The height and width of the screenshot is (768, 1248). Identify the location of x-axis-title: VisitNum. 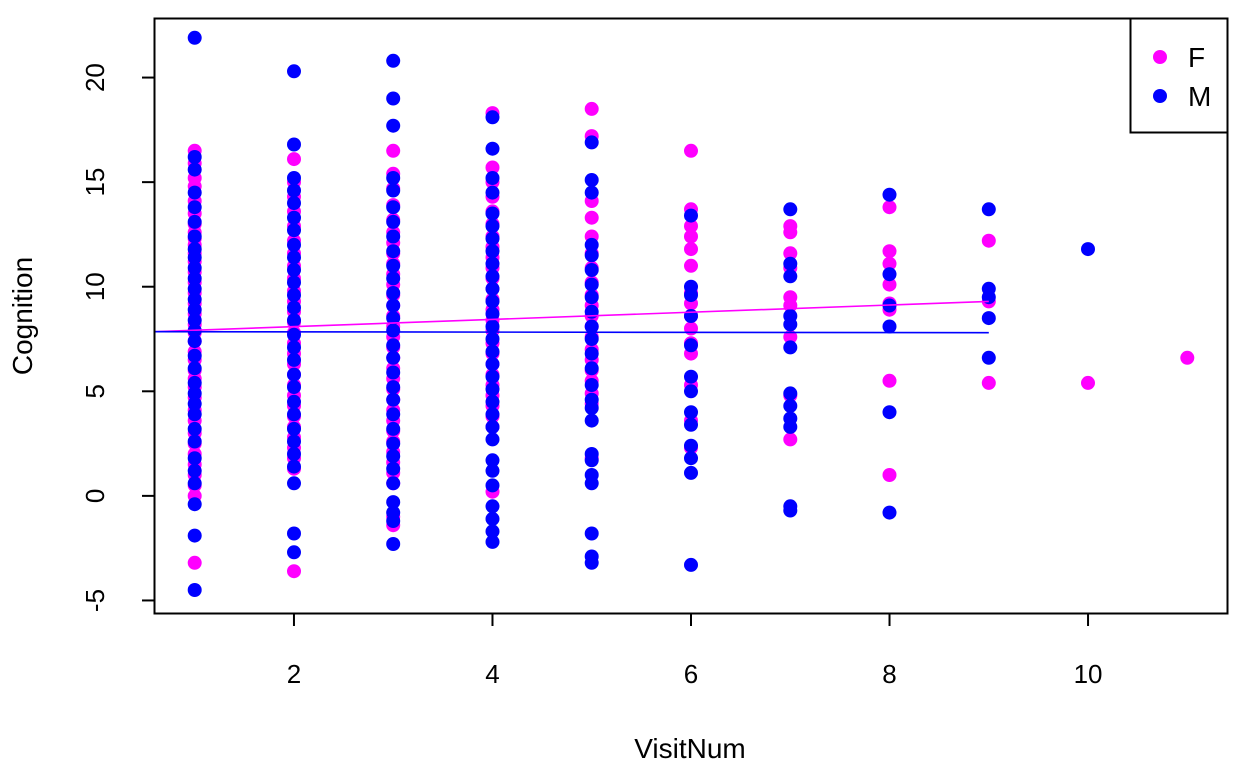
(690, 748).